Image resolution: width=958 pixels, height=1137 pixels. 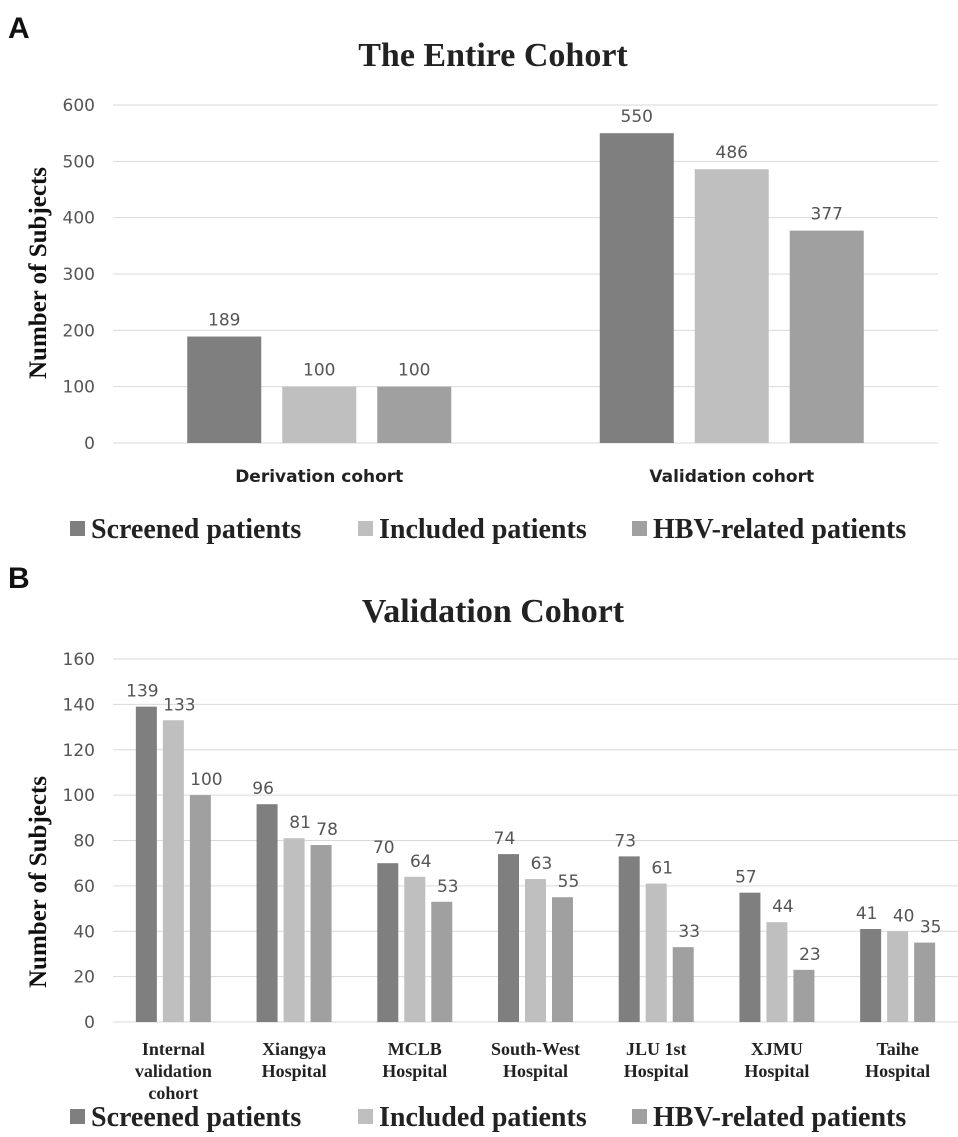 I want to click on panel-b-data-label: 74, so click(x=505, y=839).